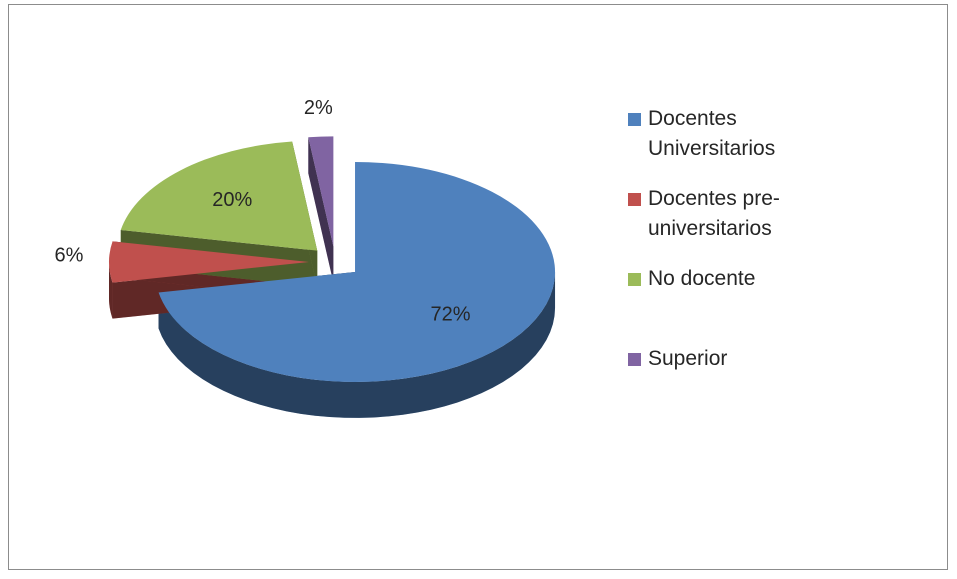 The width and height of the screenshot is (957, 579). Describe the element at coordinates (712, 133) in the screenshot. I see `legend-label: Docentes Universitarios` at that location.